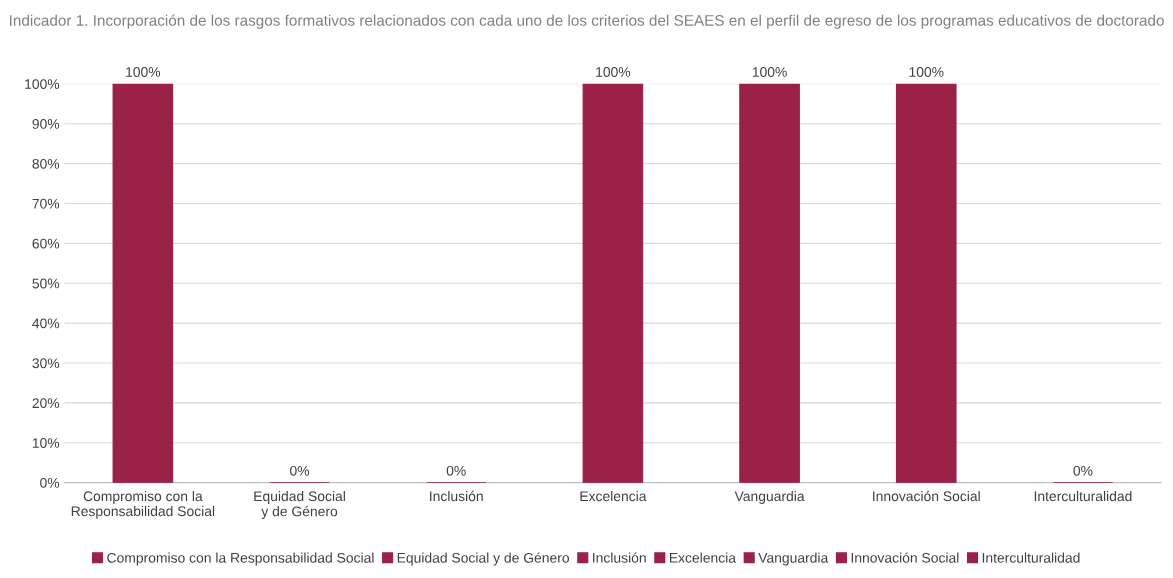 The image size is (1173, 578). What do you see at coordinates (587, 21) in the screenshot?
I see `chart-title: Indicador 1. Incorporación de los rasgos formativos relacionados con cada uno de los criterios del SEAES en el perfil de egreso de los programas educativos de doctorado` at bounding box center [587, 21].